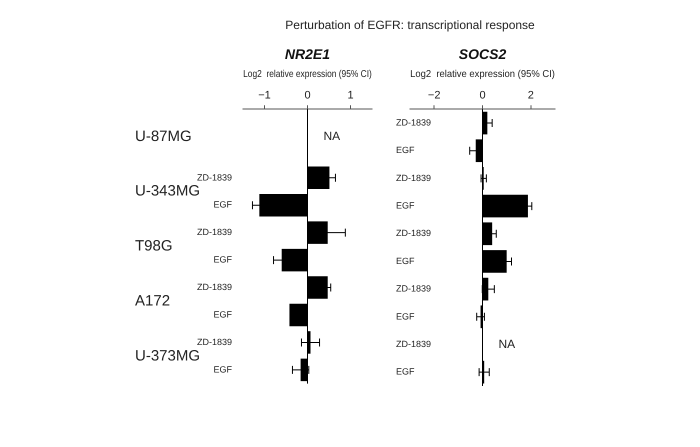 This screenshot has height=447, width=700. I want to click on text: Perturbation of EGFR: transcriptional response, so click(410, 25).